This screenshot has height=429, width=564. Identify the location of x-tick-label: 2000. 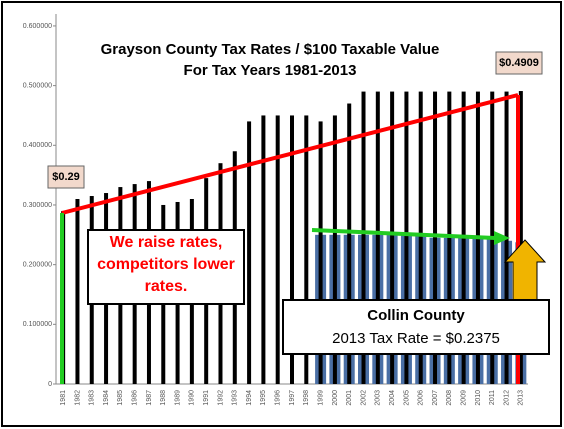
(335, 398).